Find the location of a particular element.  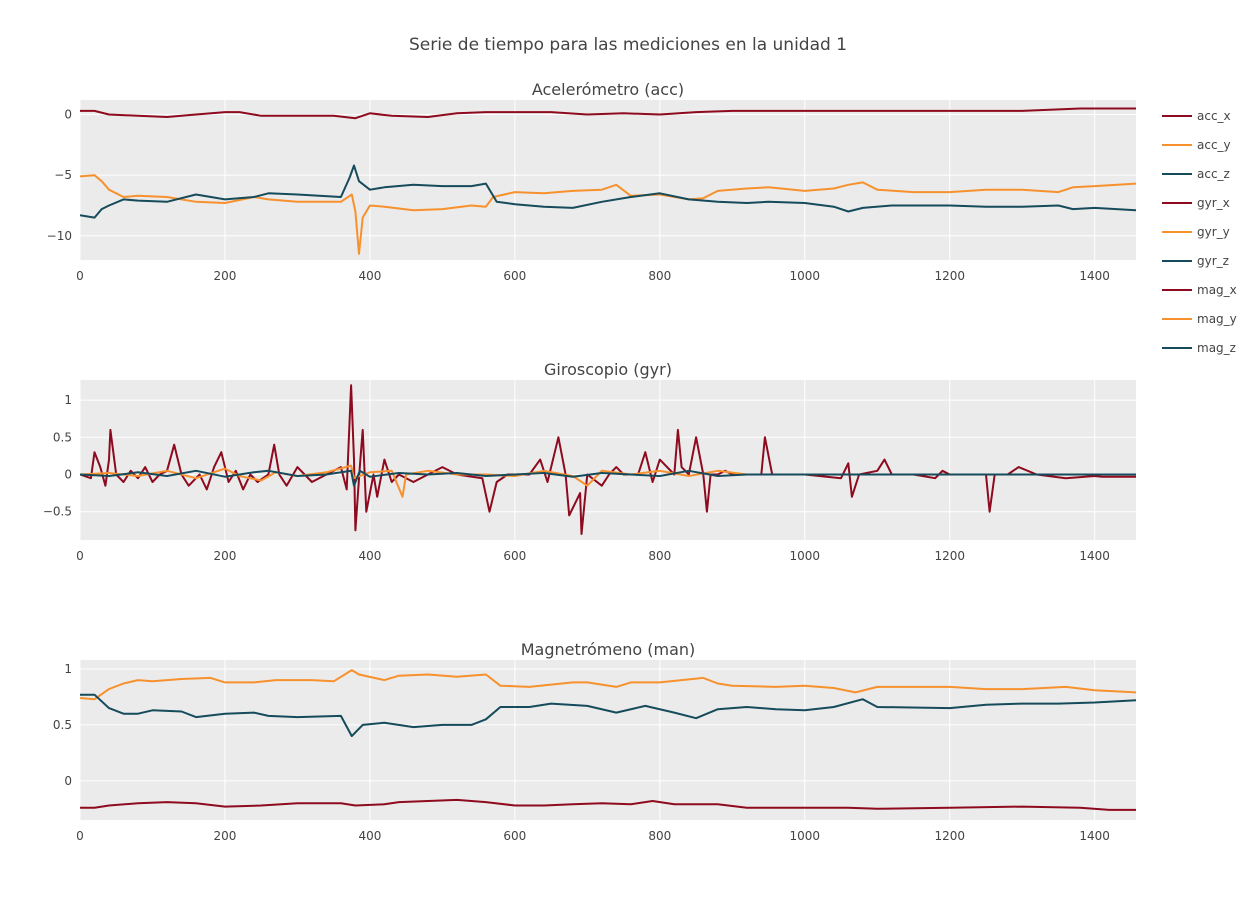

series-acc-y-line is located at coordinates (608, 214).